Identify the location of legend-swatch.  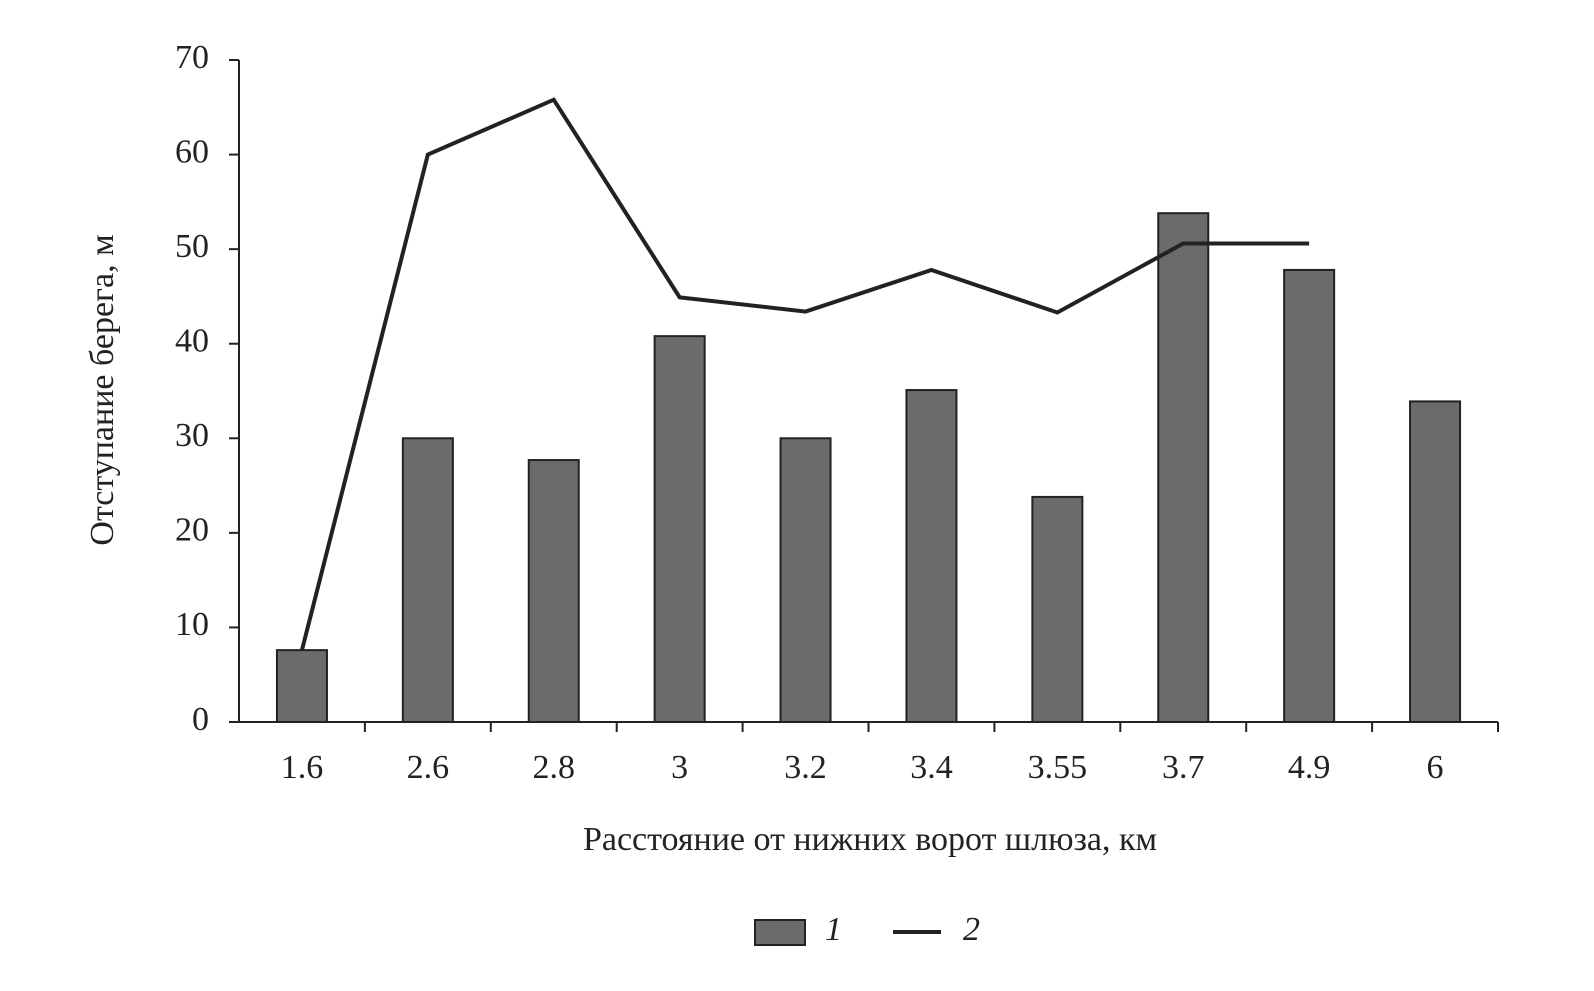
(780, 932).